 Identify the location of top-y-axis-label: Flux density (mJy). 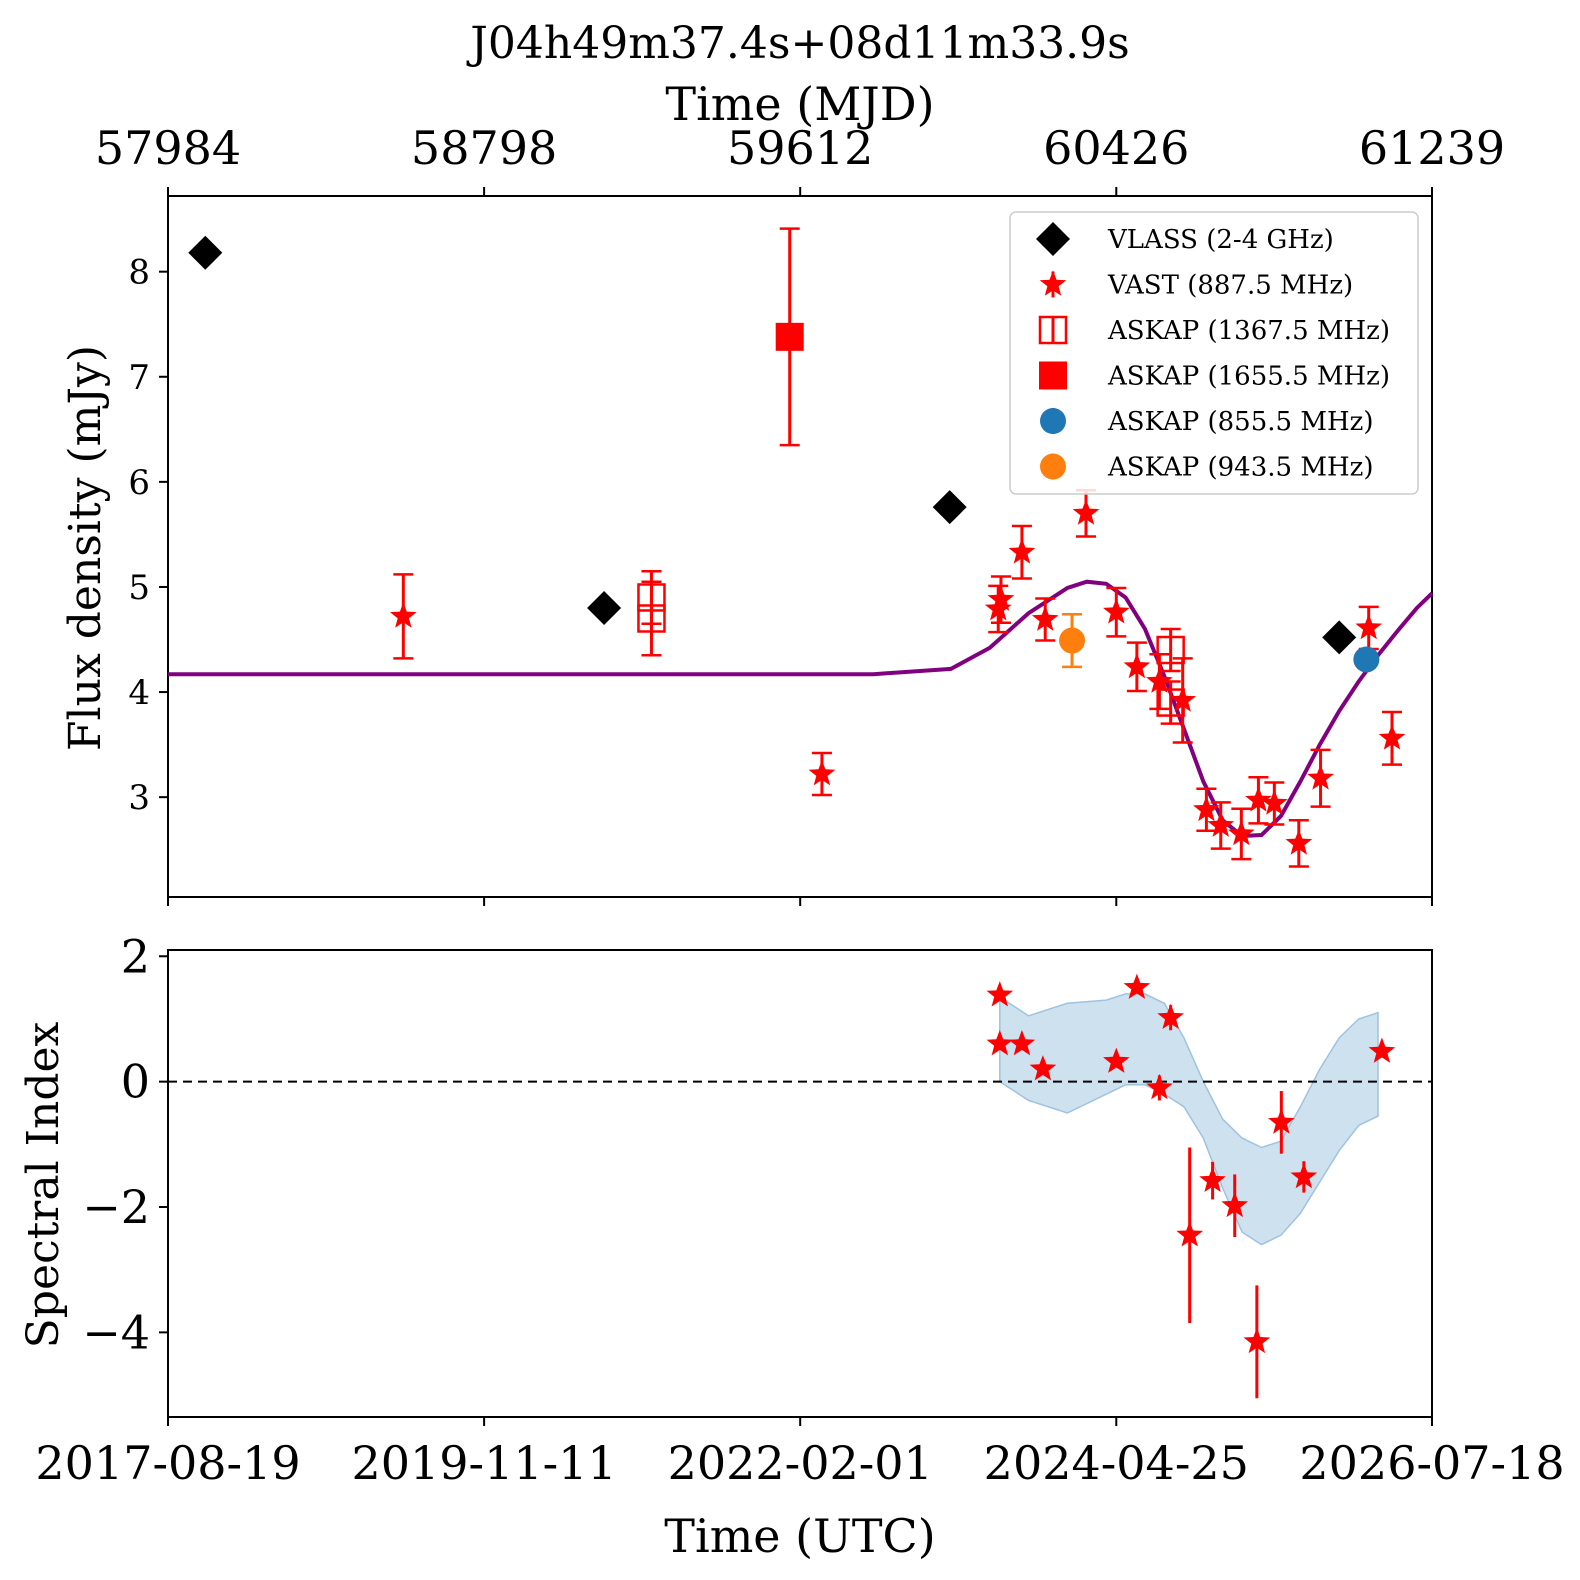
(85, 548).